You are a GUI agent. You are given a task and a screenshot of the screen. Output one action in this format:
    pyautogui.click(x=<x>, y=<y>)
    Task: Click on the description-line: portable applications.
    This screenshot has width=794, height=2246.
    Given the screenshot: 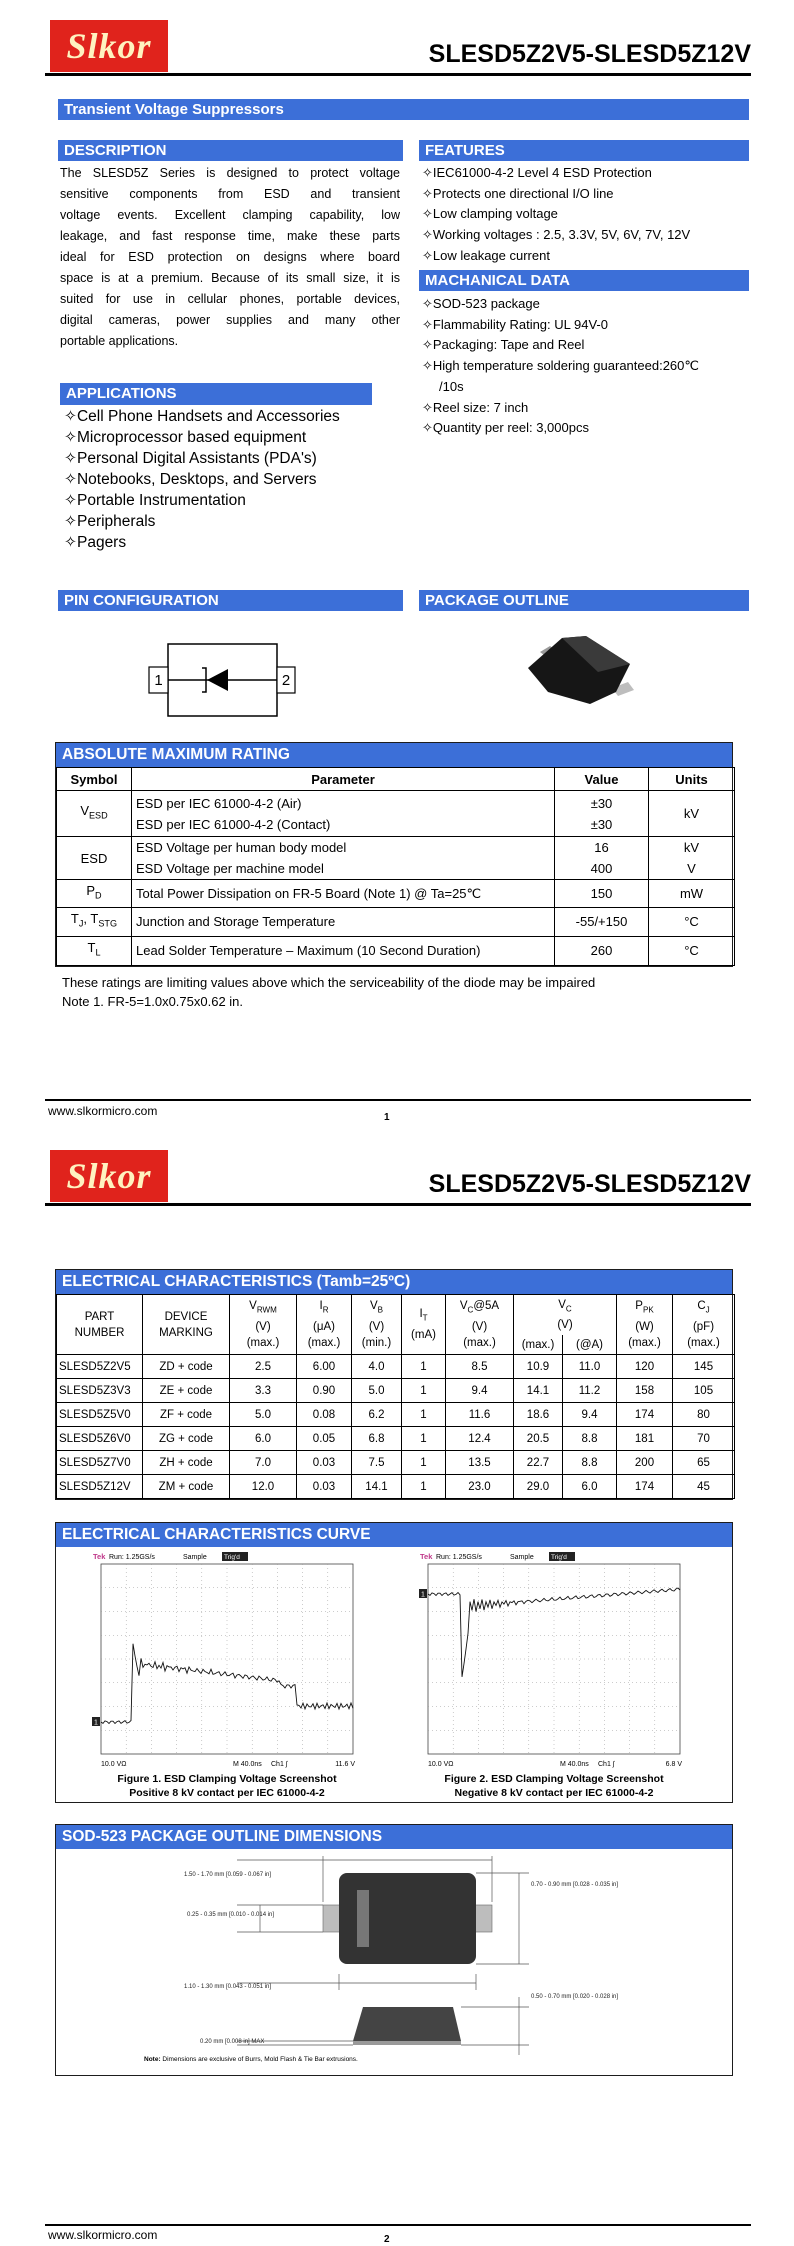 What is the action you would take?
    pyautogui.click(x=119, y=341)
    